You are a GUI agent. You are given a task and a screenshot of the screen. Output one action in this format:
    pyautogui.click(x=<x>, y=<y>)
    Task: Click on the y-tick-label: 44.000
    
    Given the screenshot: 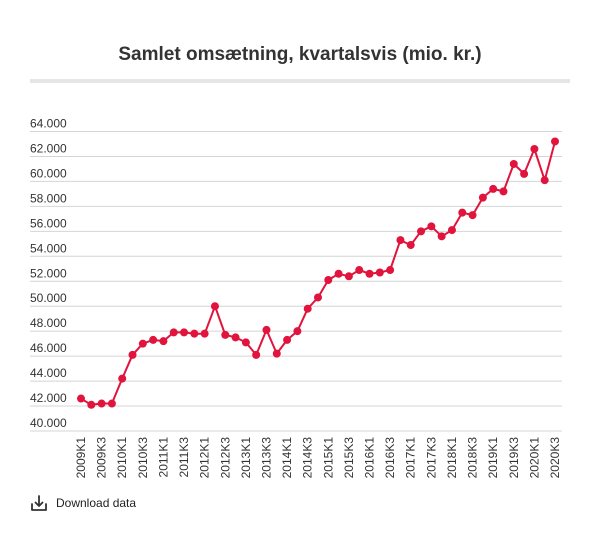 What is the action you would take?
    pyautogui.click(x=48, y=373)
    